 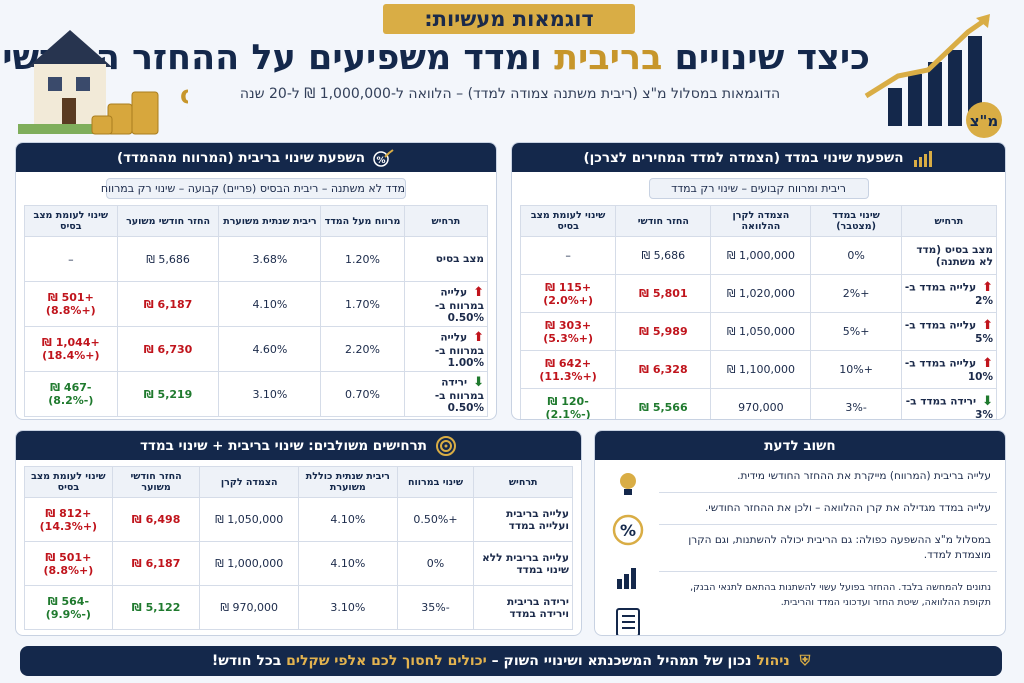 I want to click on scenario-cell: ⬆עלייה במרווח ב- 1.00%, so click(x=446, y=349).